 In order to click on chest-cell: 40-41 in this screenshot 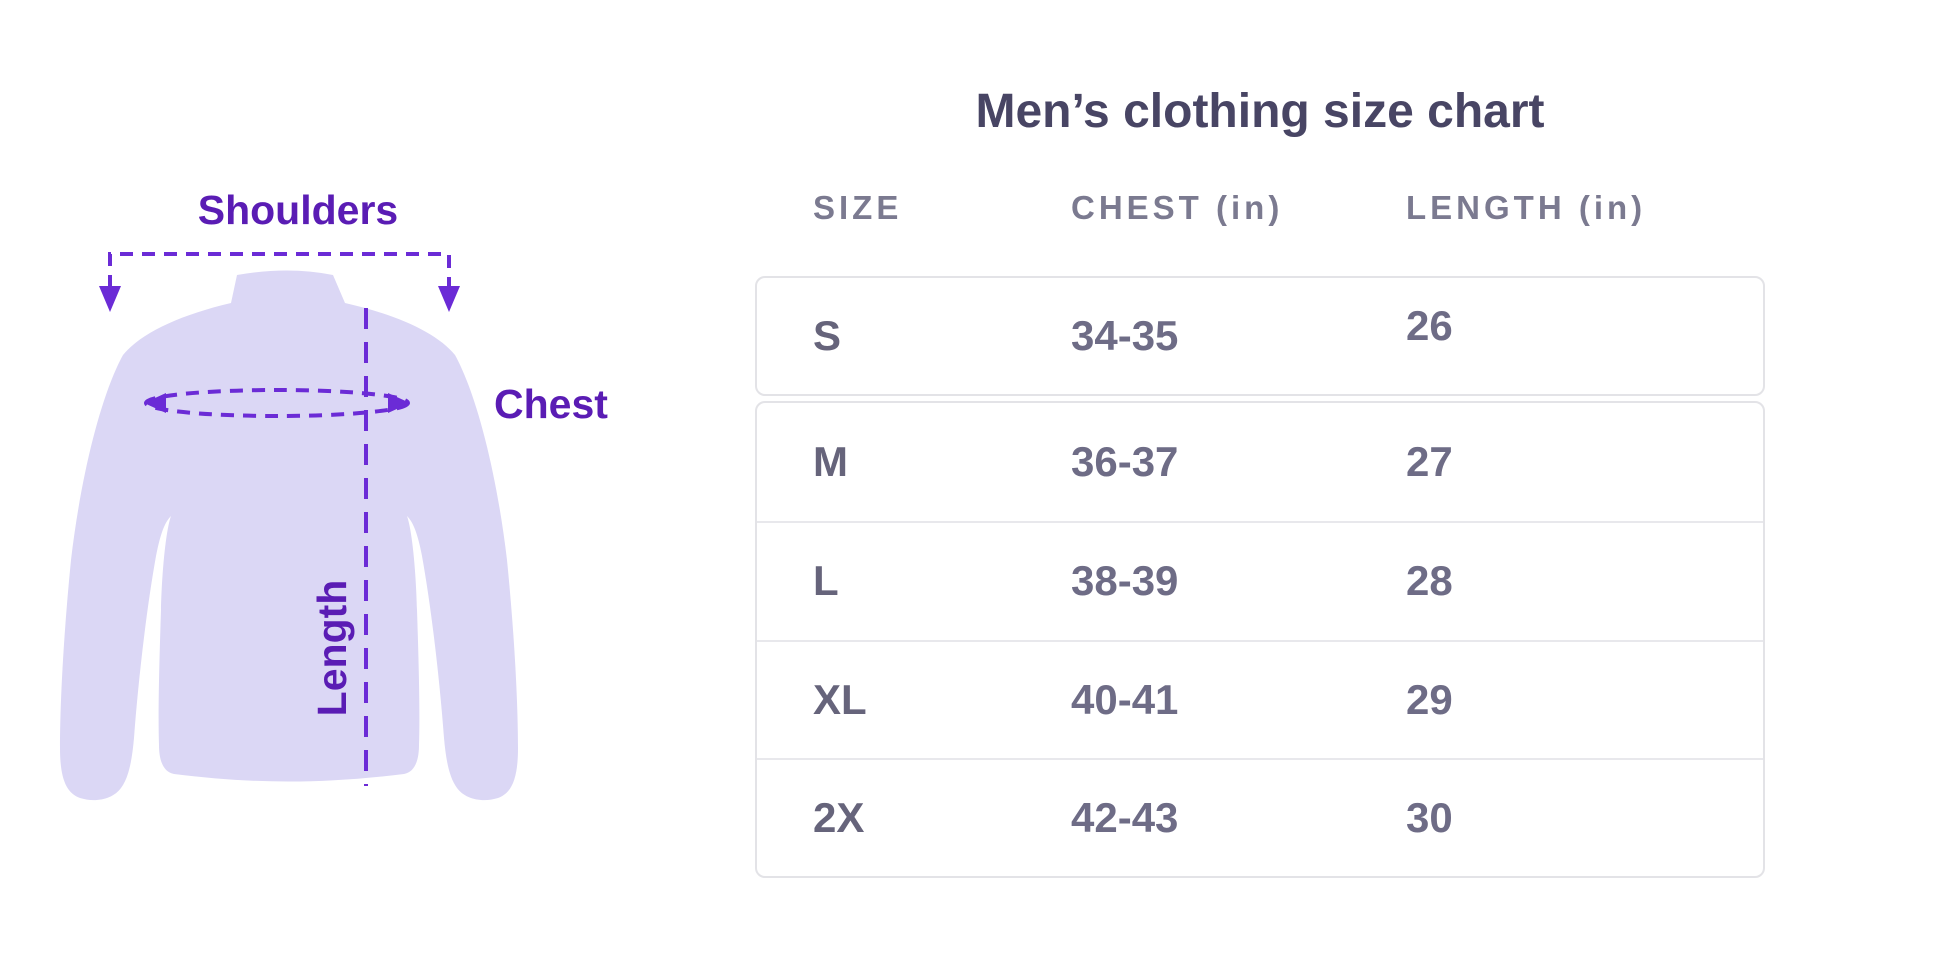, I will do `click(1125, 699)`.